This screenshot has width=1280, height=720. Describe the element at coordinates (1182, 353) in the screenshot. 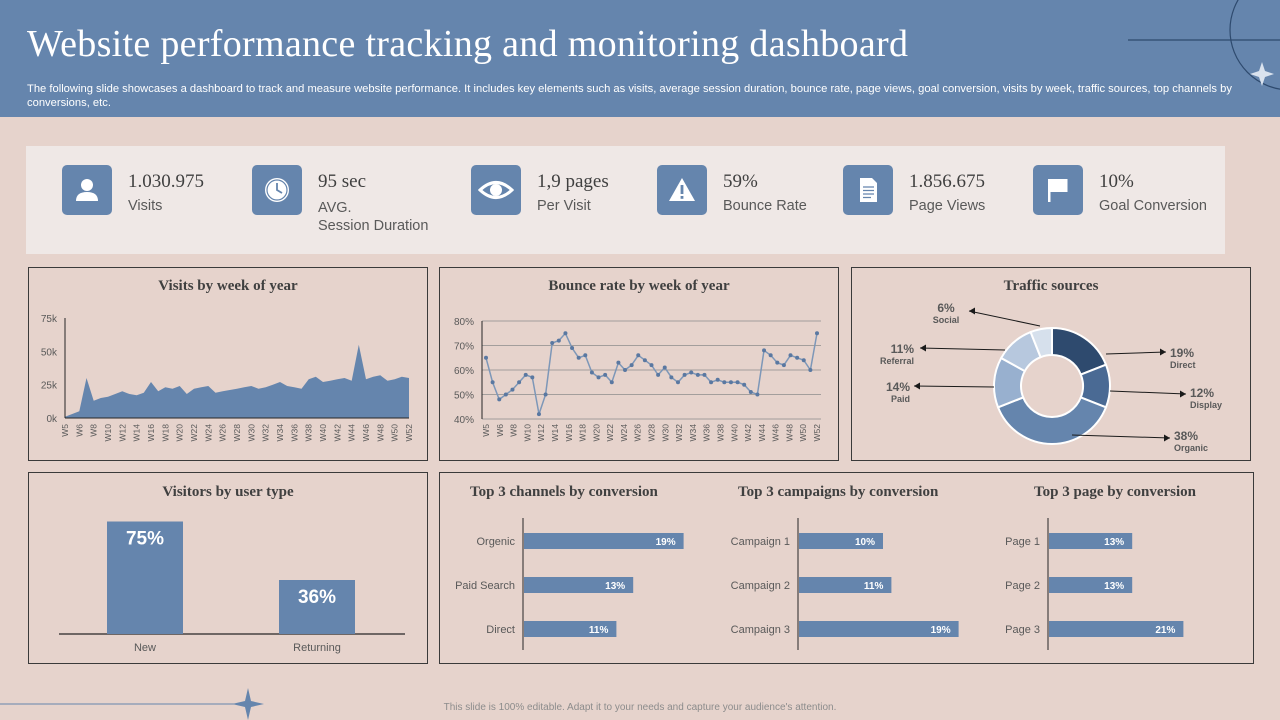

I see `slice-percent: 19%` at that location.